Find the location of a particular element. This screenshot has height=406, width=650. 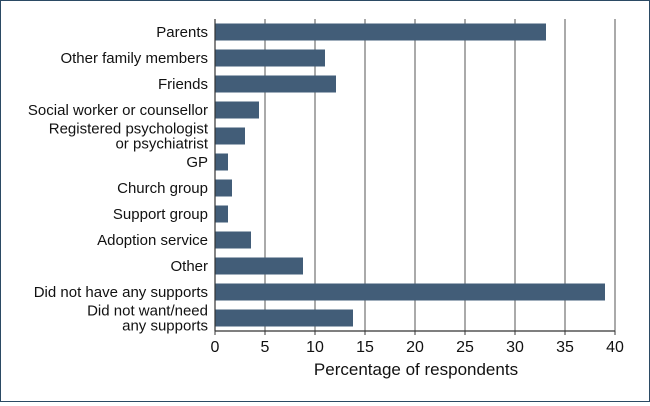

x-tick-label: 30 is located at coordinates (515, 347).